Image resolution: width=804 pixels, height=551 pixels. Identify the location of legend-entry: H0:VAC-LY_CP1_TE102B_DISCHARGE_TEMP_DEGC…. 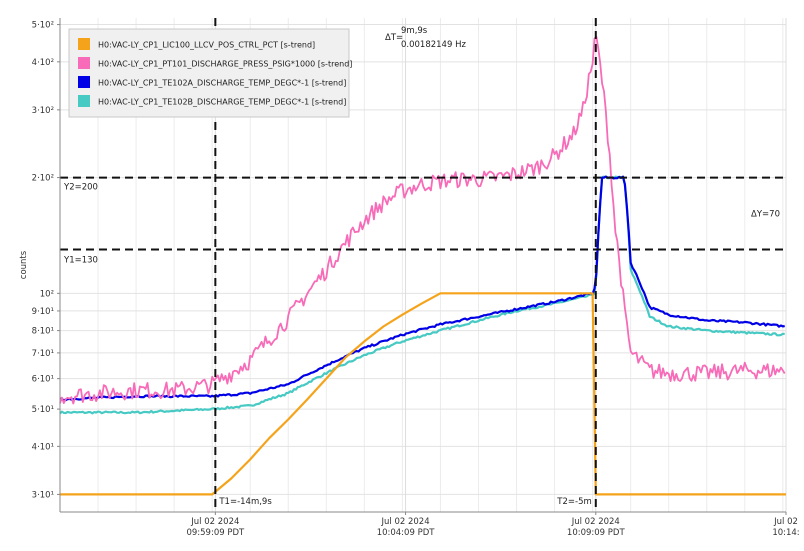
(222, 102).